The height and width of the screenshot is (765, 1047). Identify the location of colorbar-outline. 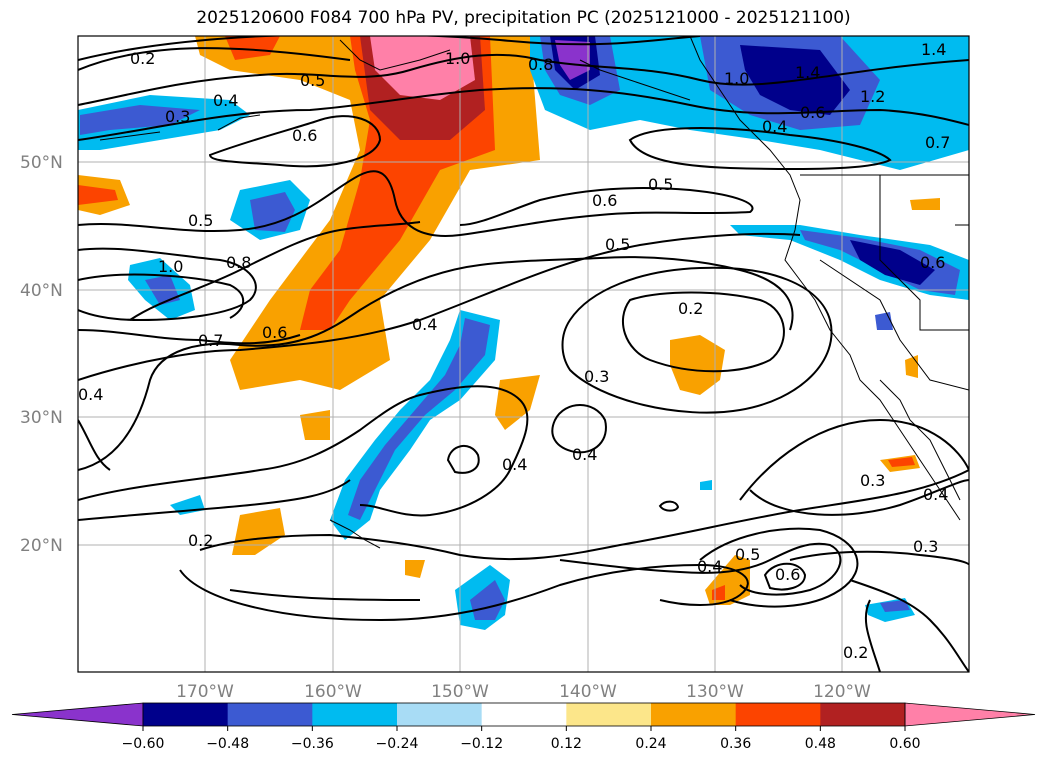
(524, 714).